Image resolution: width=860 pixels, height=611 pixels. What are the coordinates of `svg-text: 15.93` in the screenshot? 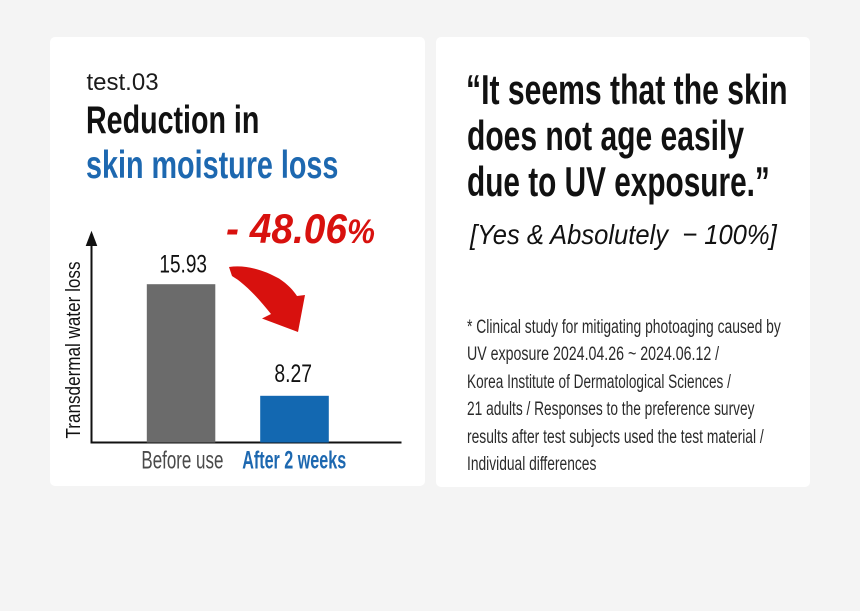 It's located at (183, 265).